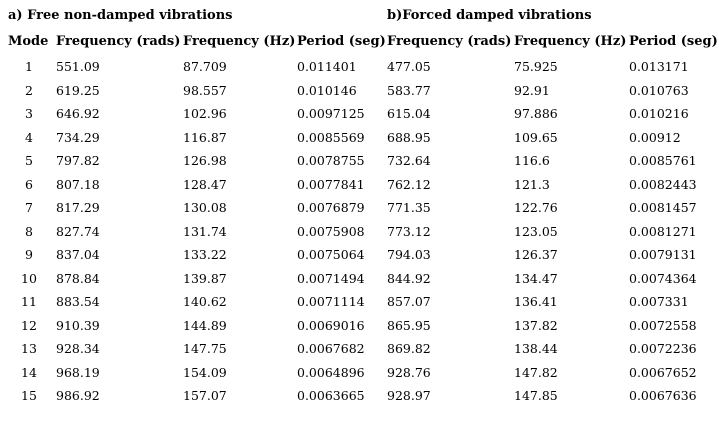 The image size is (719, 433). Describe the element at coordinates (331, 348) in the screenshot. I see `a-period-cell: 0.0067682` at that location.